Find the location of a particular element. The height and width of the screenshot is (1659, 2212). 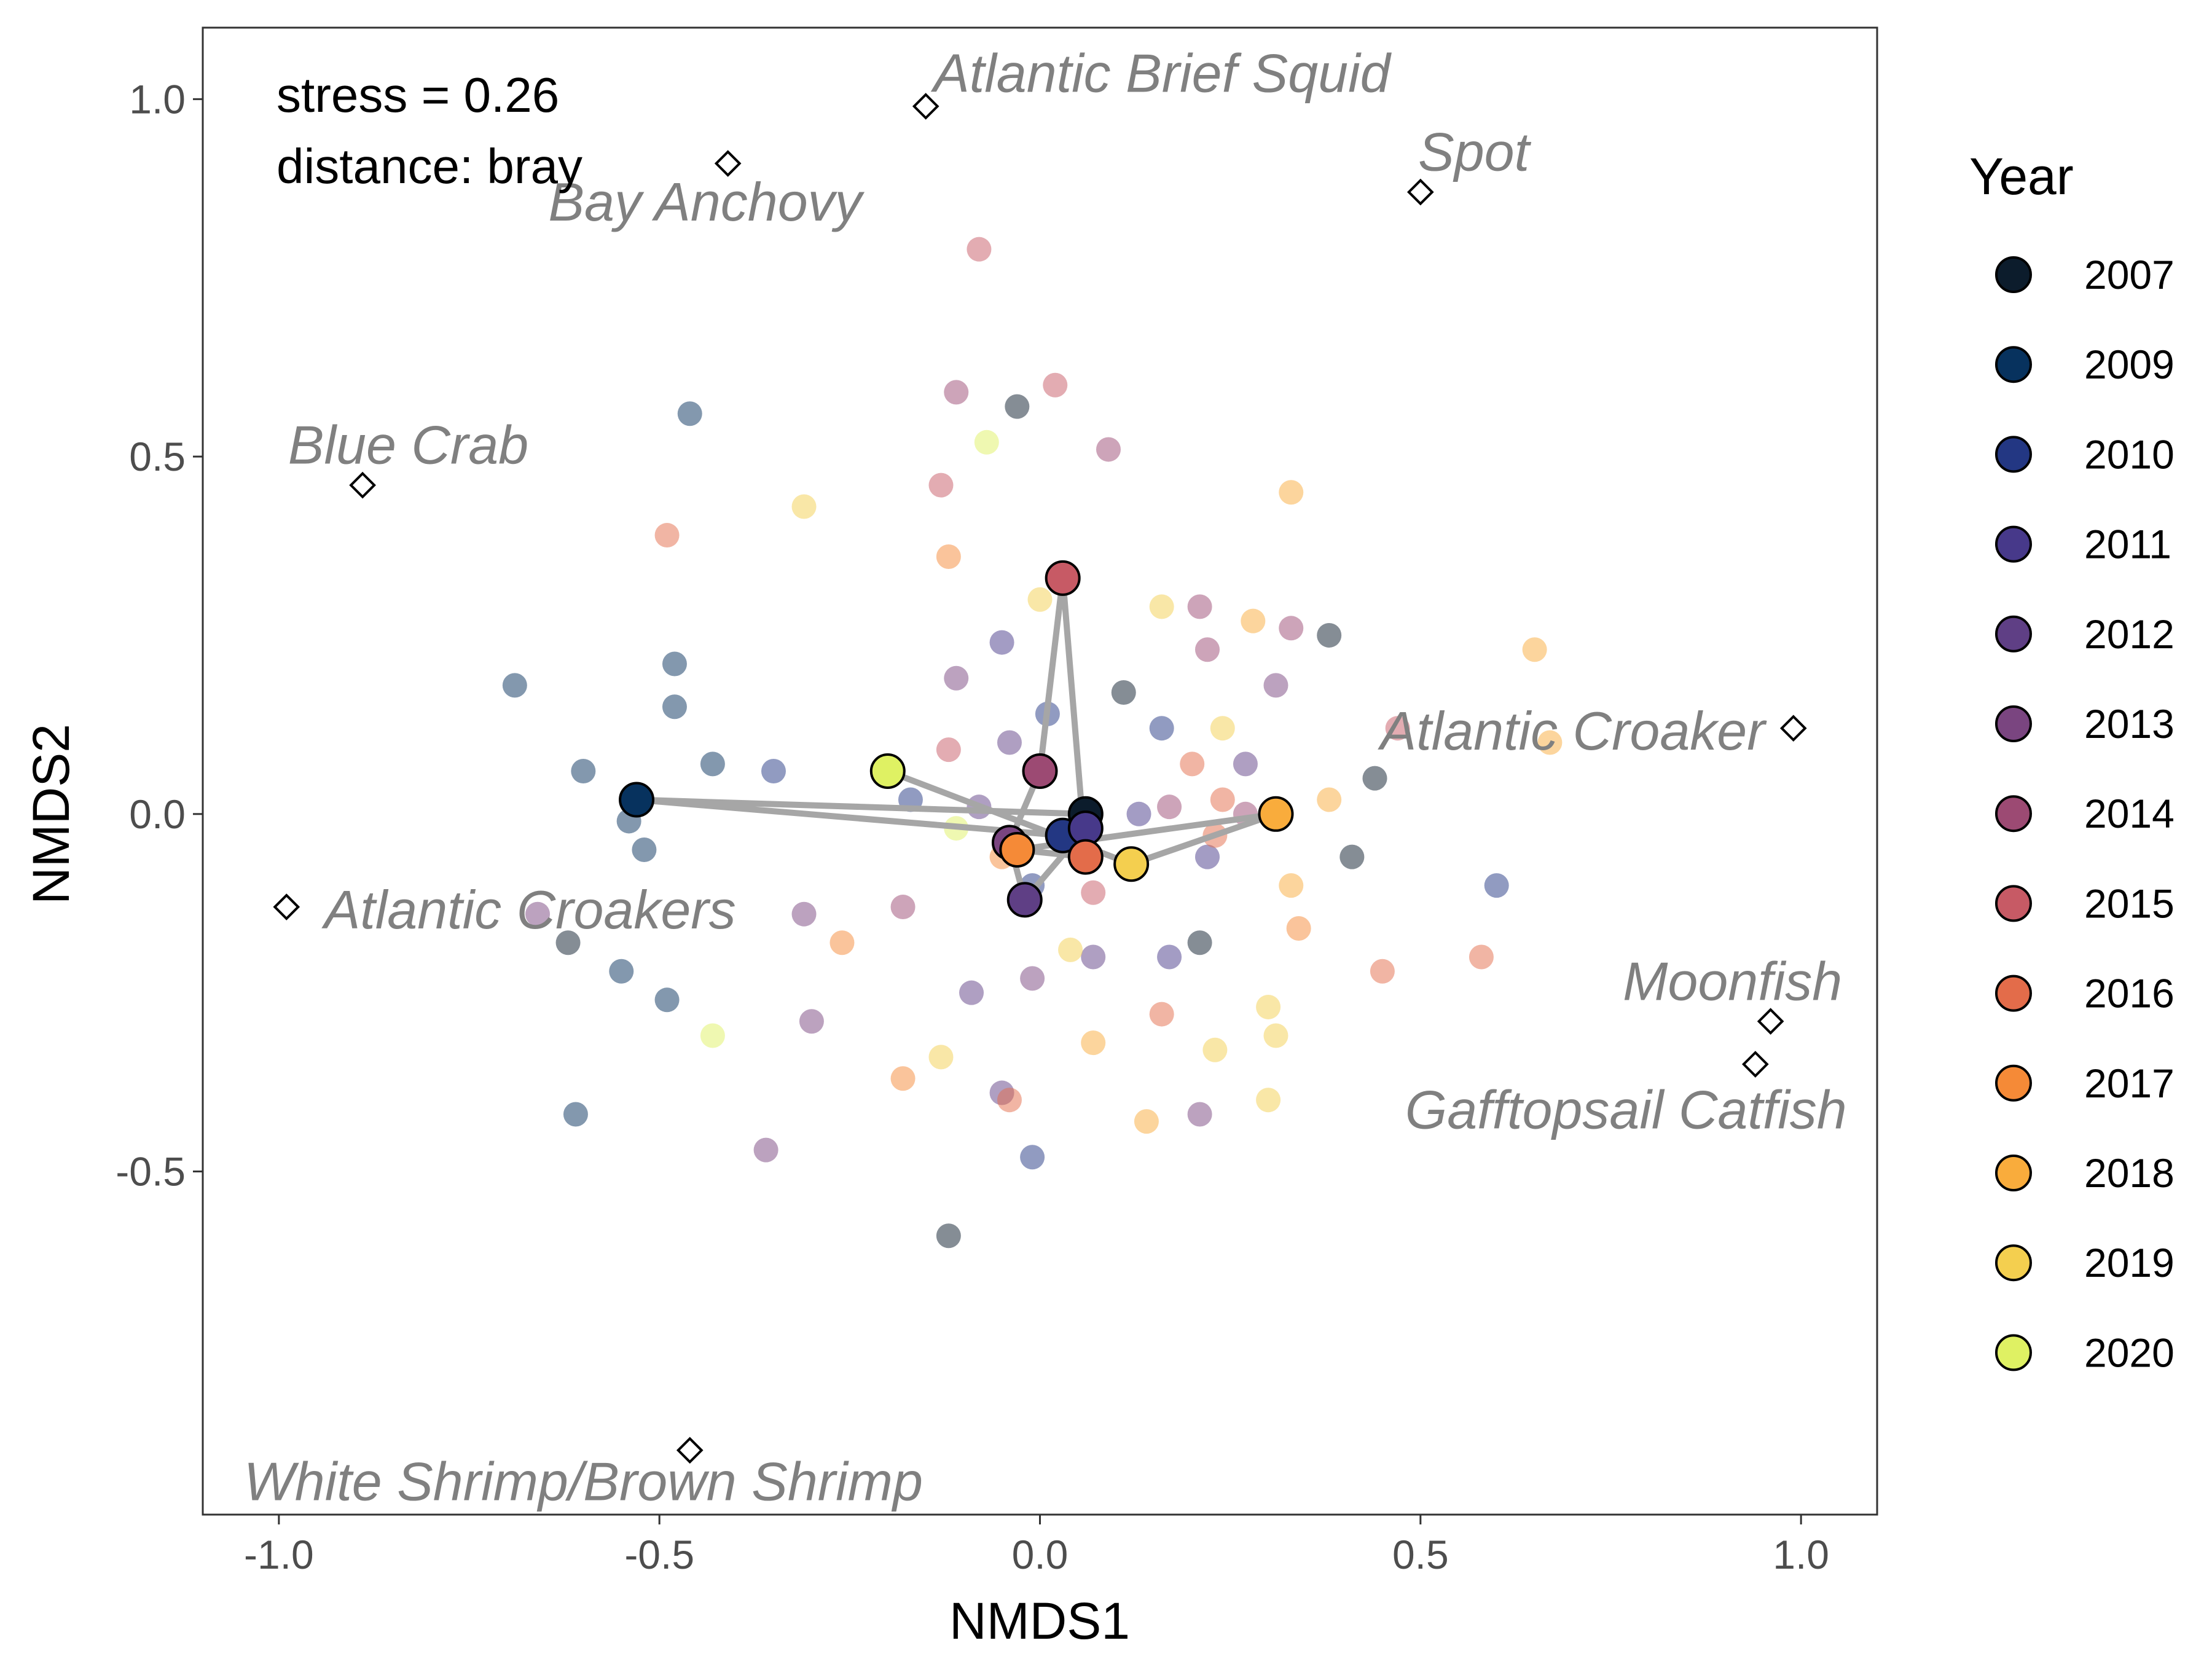

y-axis-title: NMDS2 is located at coordinates (51, 814).